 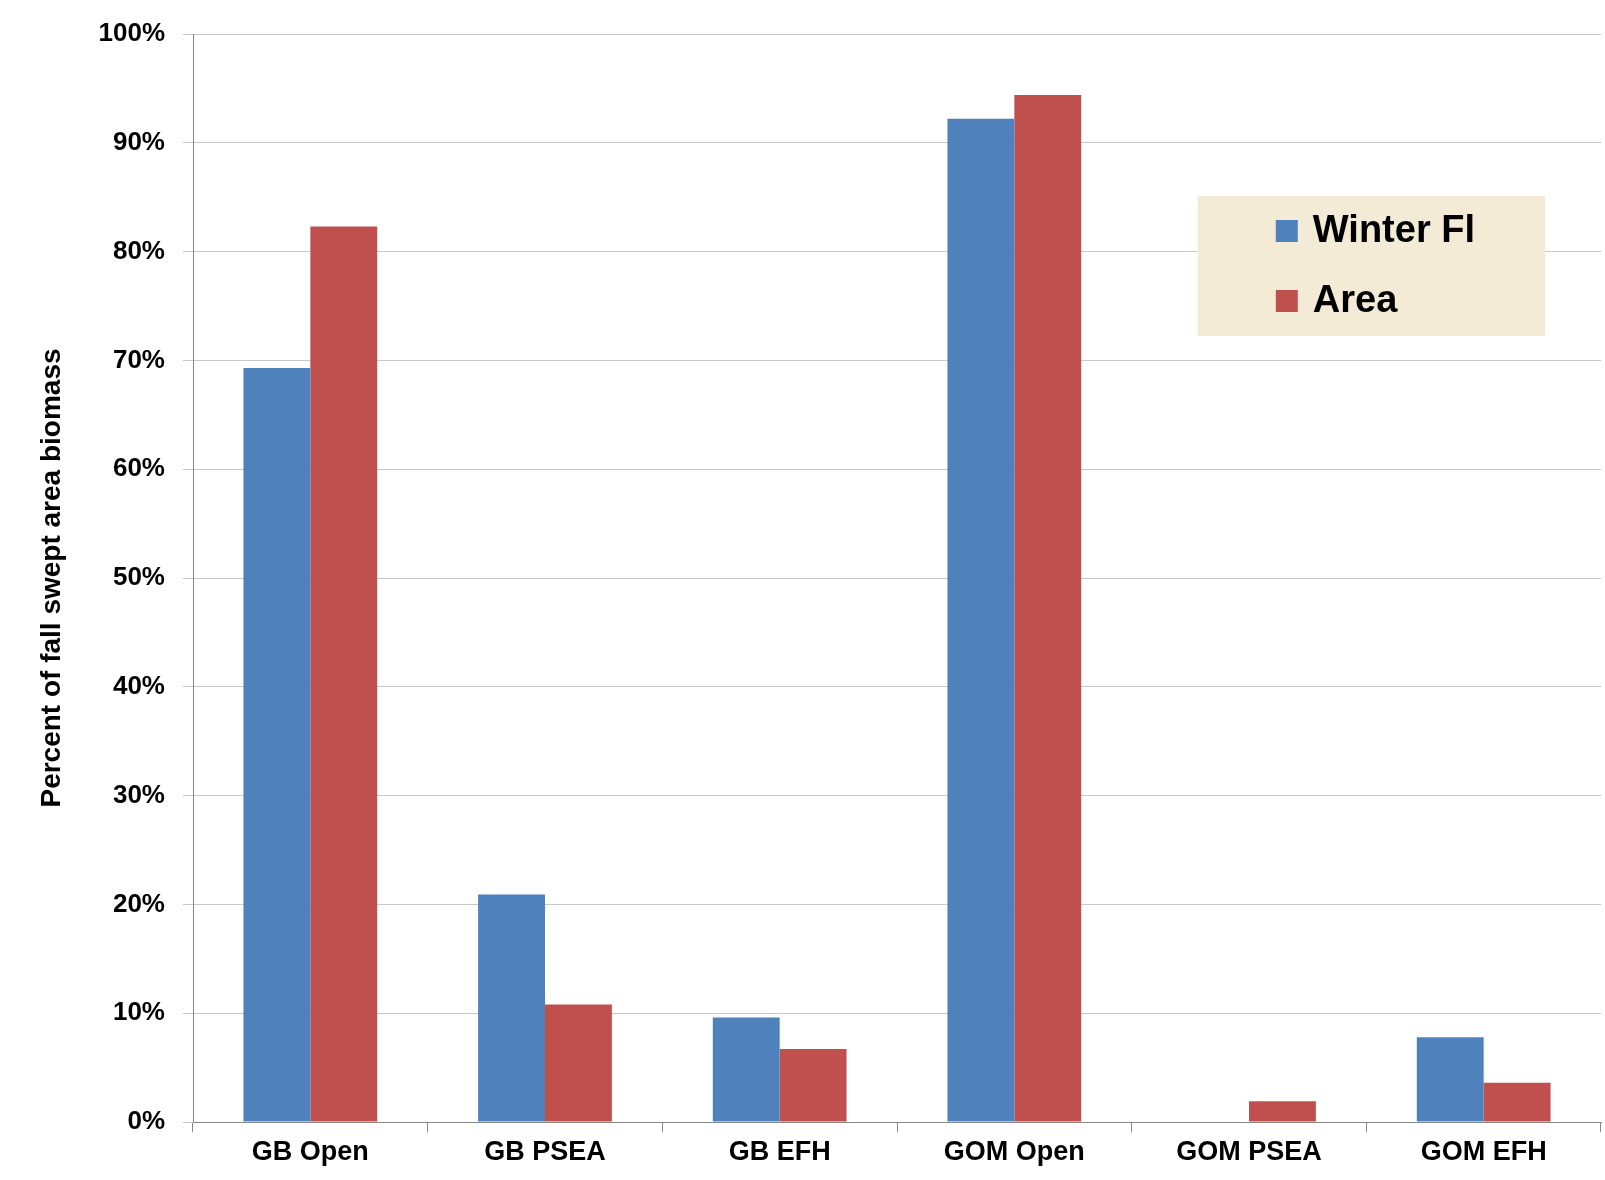 What do you see at coordinates (138, 249) in the screenshot?
I see `y-tick-label: 80%` at bounding box center [138, 249].